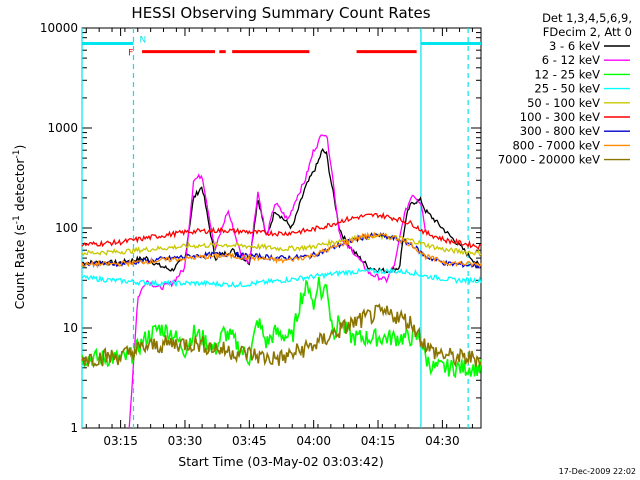  What do you see at coordinates (70, 328) in the screenshot?
I see `y-tick-label: 10` at bounding box center [70, 328].